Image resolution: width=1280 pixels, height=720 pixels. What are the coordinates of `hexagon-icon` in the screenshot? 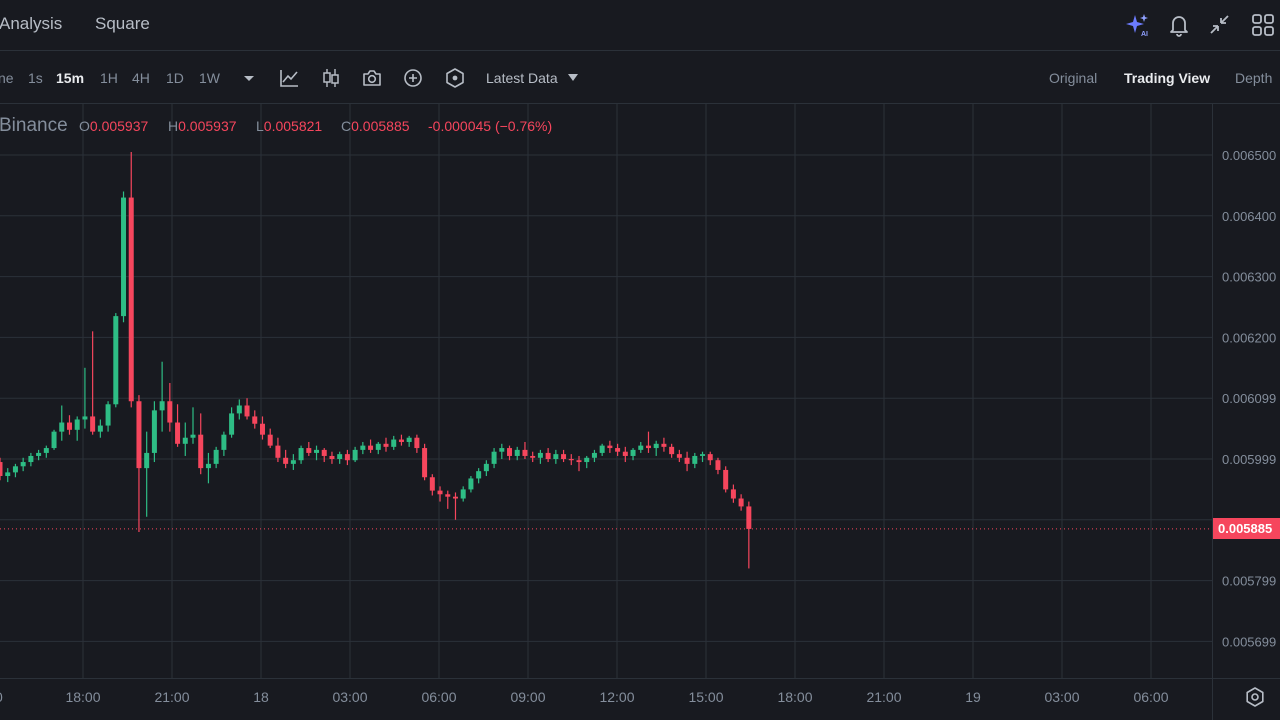 It's located at (455, 78).